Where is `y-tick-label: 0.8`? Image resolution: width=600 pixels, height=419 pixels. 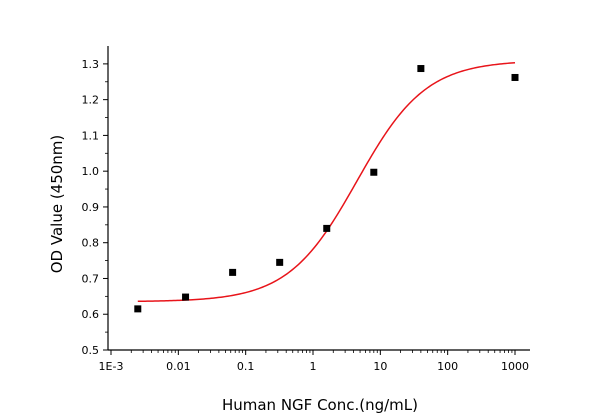 y-tick-label: 0.8 is located at coordinates (91, 243).